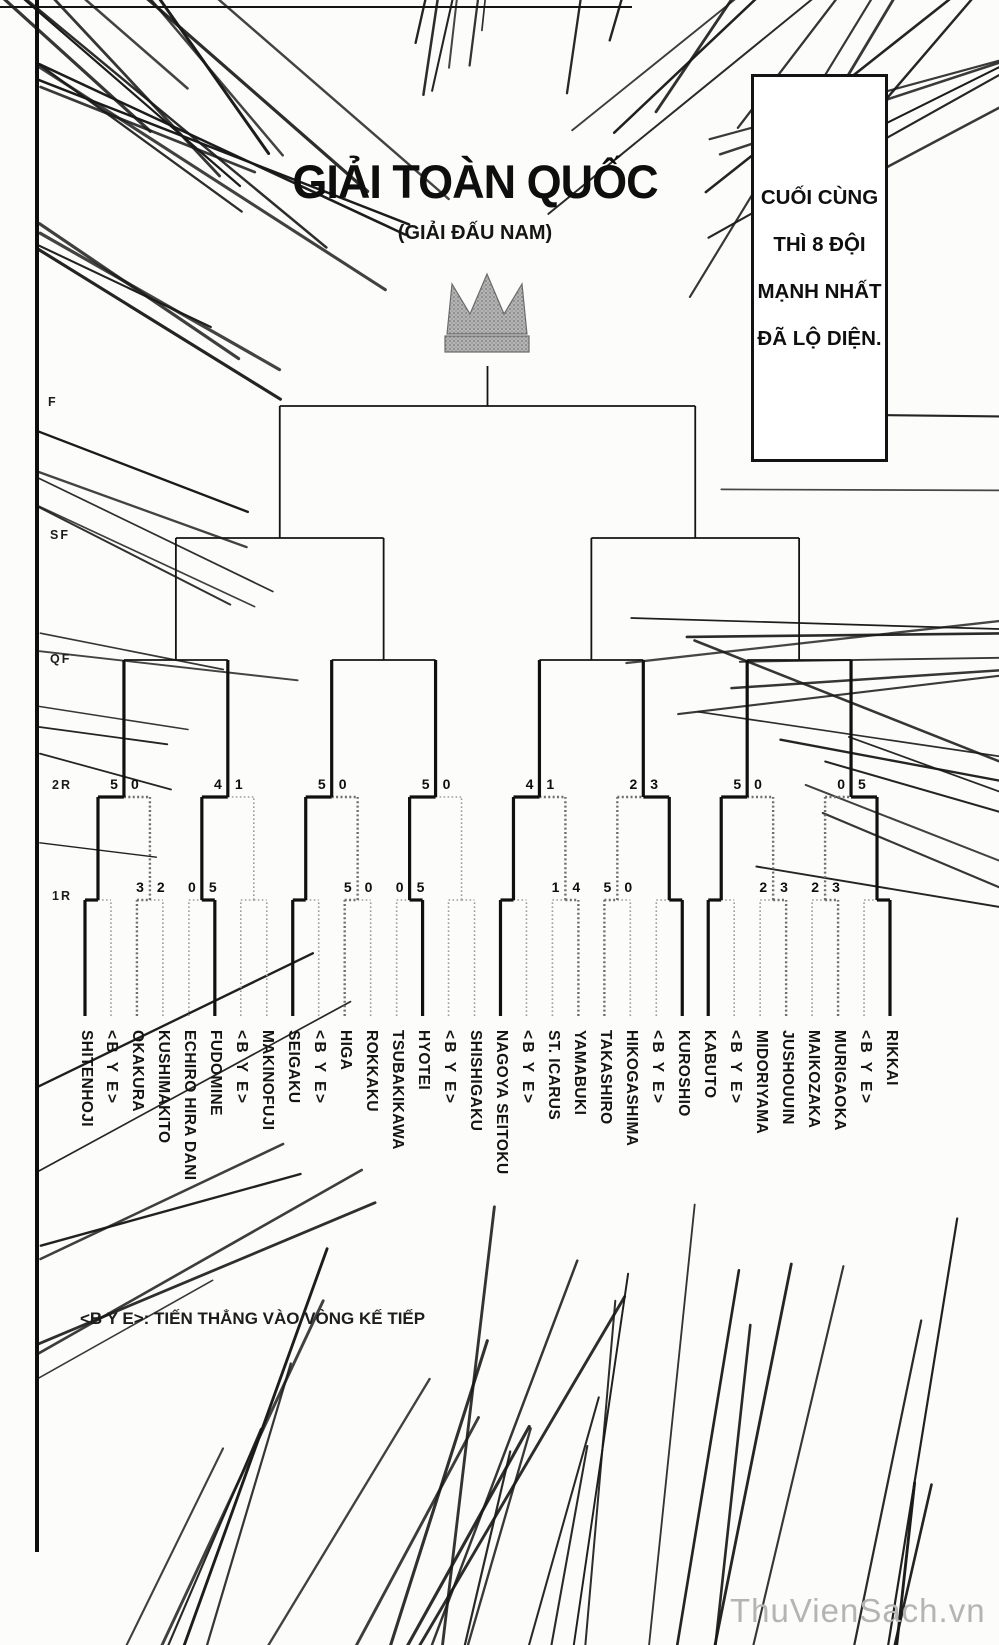  Describe the element at coordinates (631, 1088) in the screenshot. I see `team-label: HIKOGASHIMA` at that location.